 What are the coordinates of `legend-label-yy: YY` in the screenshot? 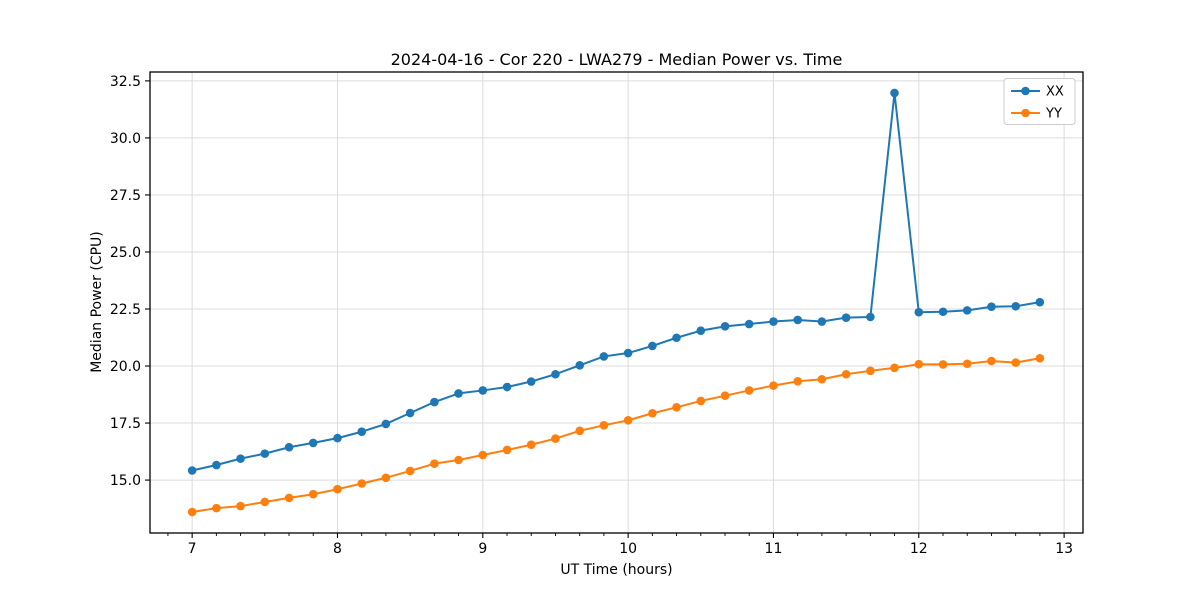 It's located at (1053, 114).